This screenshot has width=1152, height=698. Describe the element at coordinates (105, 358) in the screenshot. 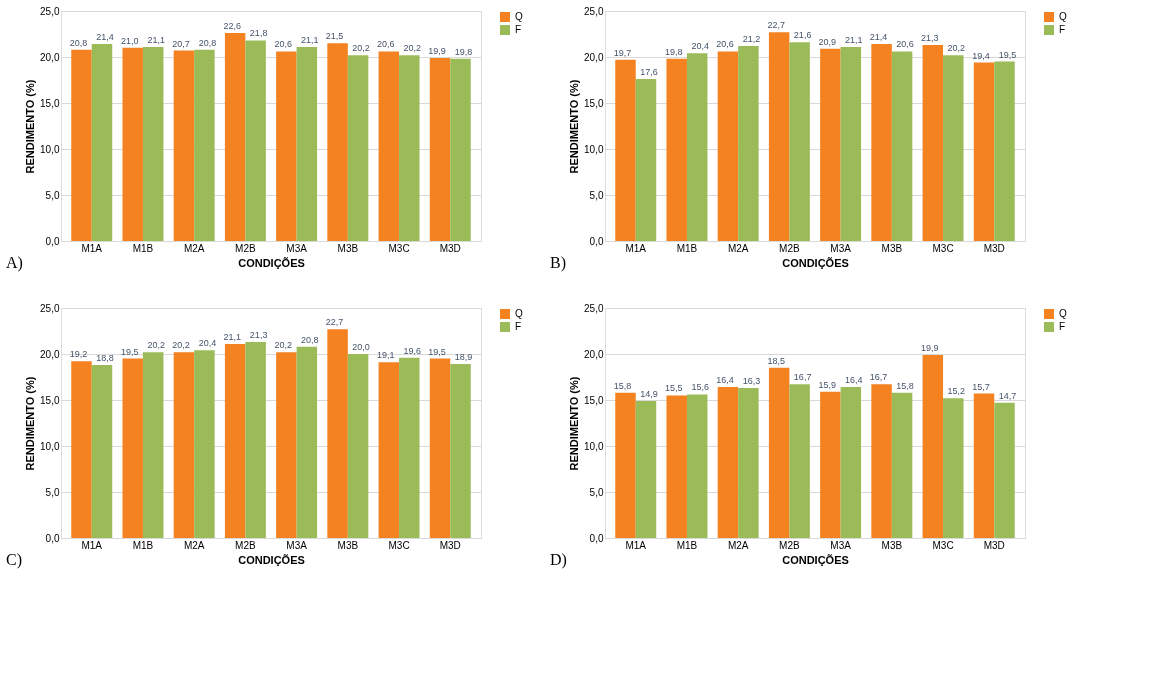

I see `data-label: 18,8` at that location.